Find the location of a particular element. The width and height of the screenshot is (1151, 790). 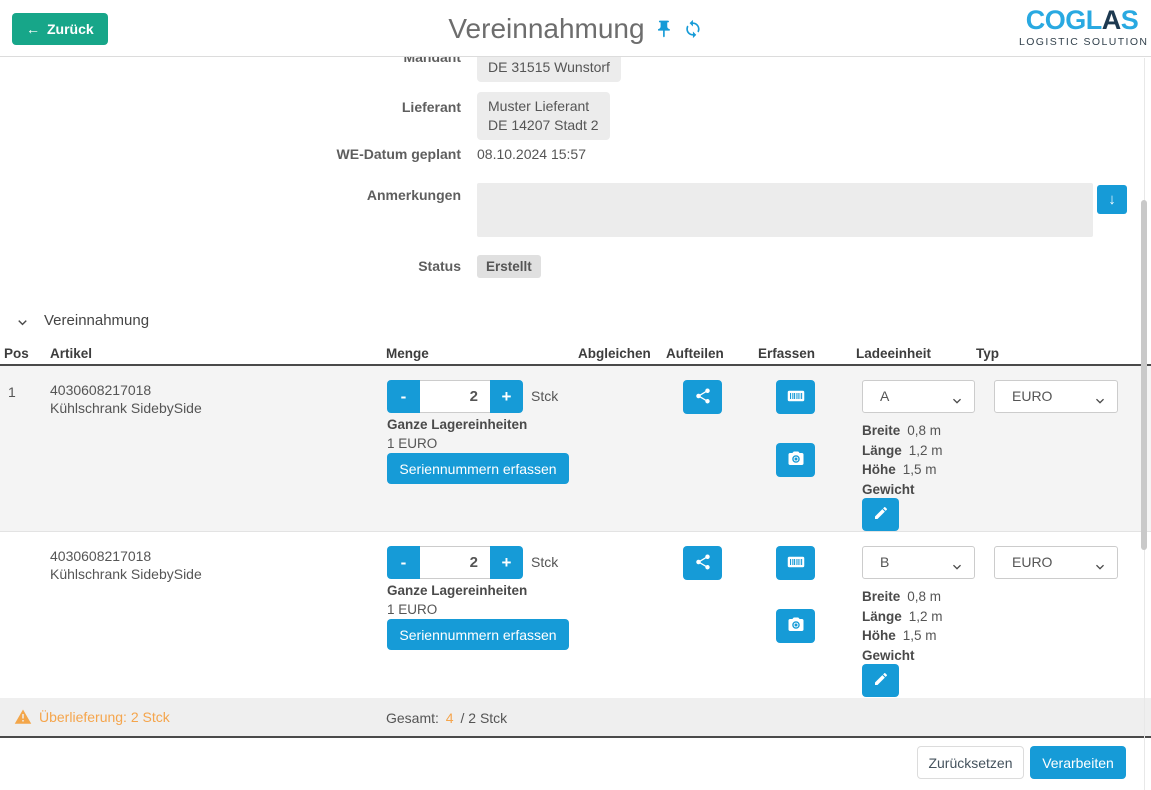

logo-subtitle: LOGISTIC SOLUTION is located at coordinates (1084, 42).